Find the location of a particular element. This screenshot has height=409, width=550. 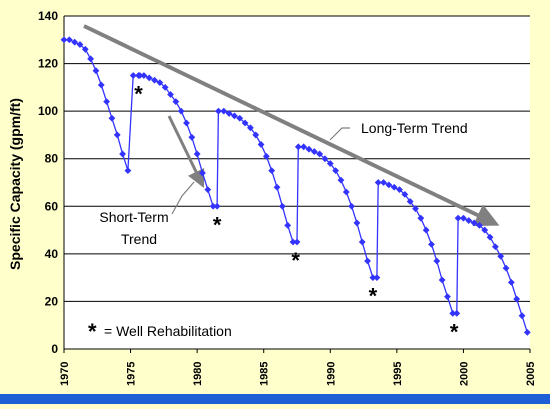

short-term-trend-arrow is located at coordinates (186, 152).